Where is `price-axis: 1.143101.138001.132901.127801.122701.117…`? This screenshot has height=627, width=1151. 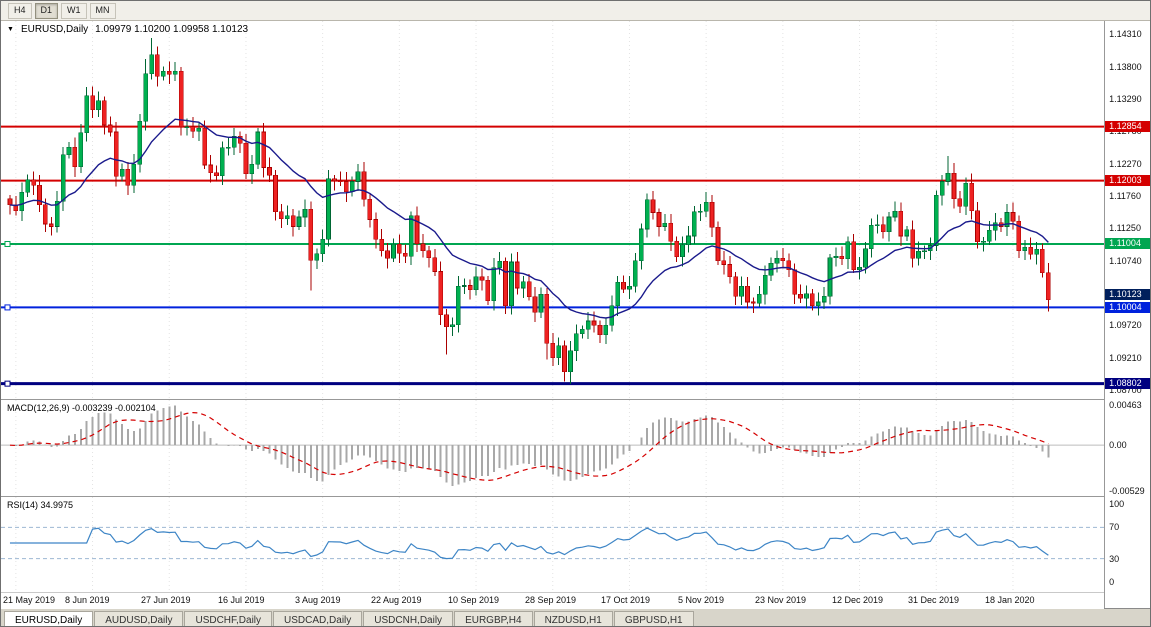 price-axis: 1.143101.138001.132901.127801.122701.117… is located at coordinates (1127, 314).